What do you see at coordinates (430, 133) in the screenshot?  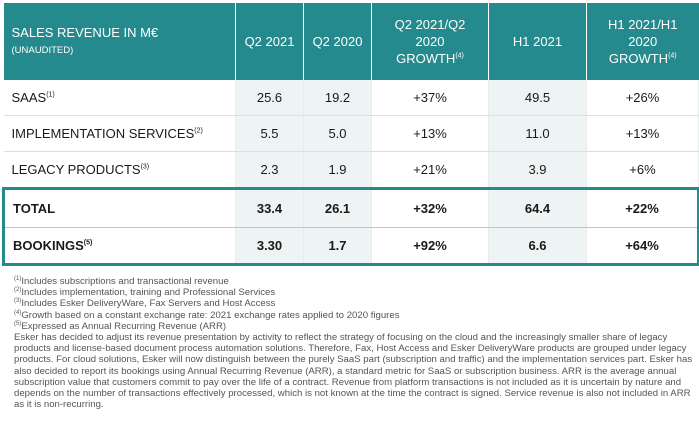 I see `cell-q2-growth: +13%` at bounding box center [430, 133].